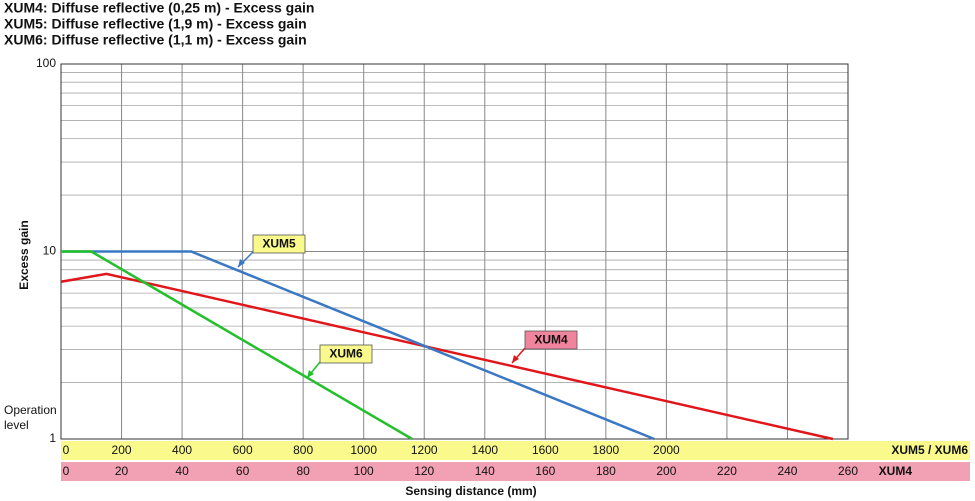 This screenshot has height=501, width=975. I want to click on x2-axis-name: XUM4, so click(896, 471).